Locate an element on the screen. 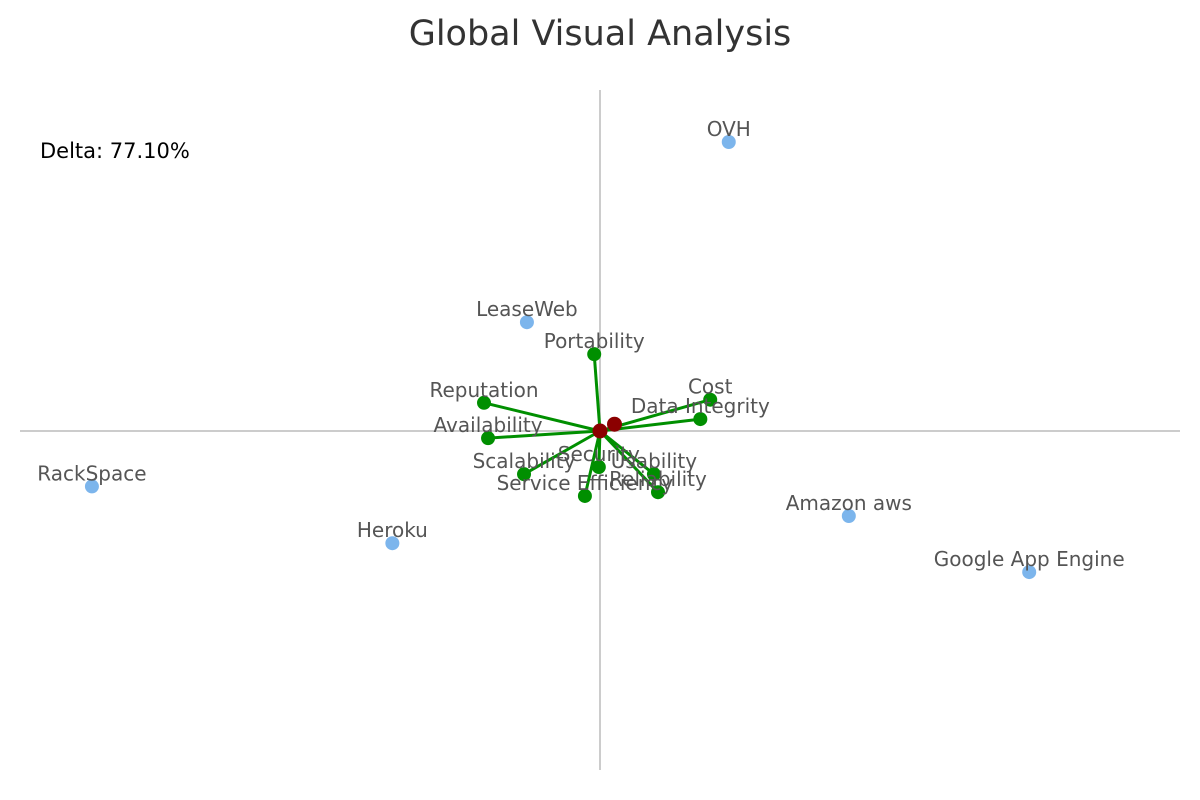  criterion-label-reliability: Reliability is located at coordinates (658, 479).